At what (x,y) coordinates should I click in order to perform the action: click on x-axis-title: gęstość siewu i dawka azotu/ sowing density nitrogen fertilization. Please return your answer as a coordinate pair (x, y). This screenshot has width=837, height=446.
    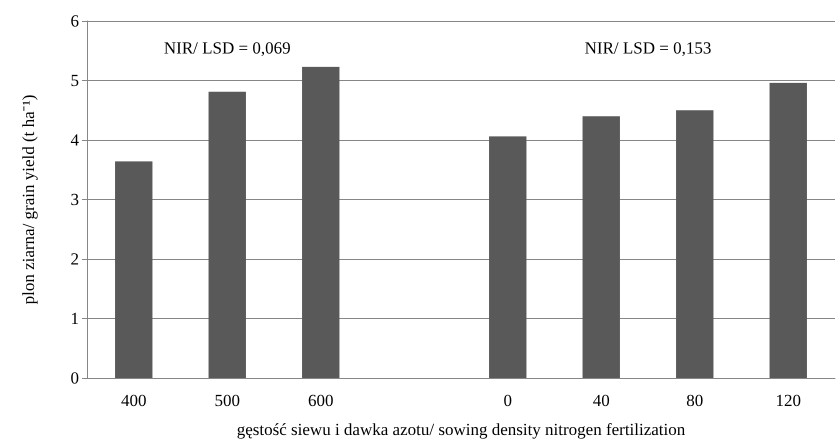
    Looking at the image, I should click on (461, 429).